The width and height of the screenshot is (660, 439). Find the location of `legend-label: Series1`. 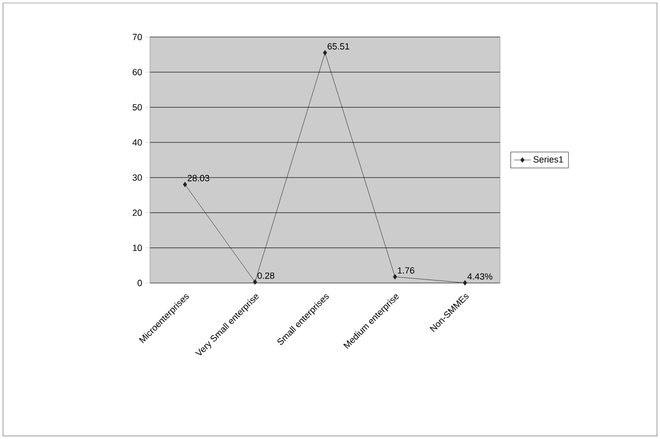

legend-label: Series1 is located at coordinates (549, 159).